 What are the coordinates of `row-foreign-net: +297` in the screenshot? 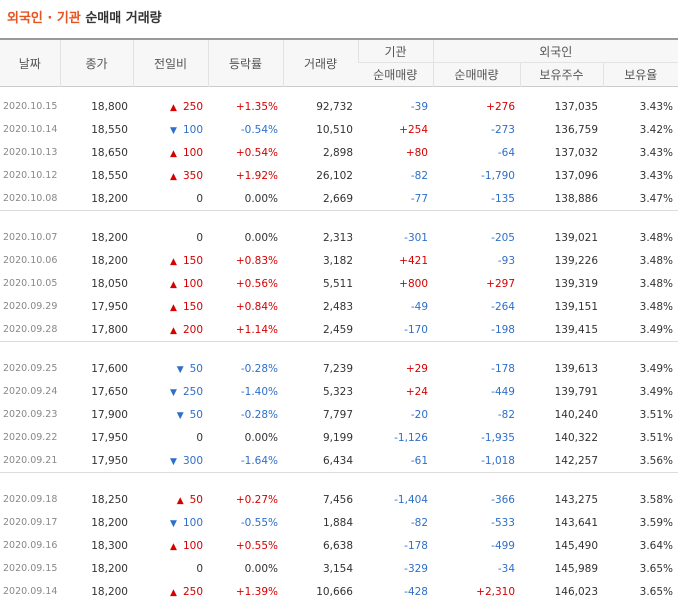 It's located at (476, 283).